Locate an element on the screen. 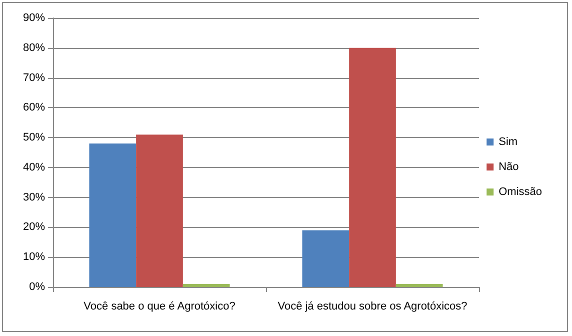  y-tick-label: 20% is located at coordinates (34, 227).